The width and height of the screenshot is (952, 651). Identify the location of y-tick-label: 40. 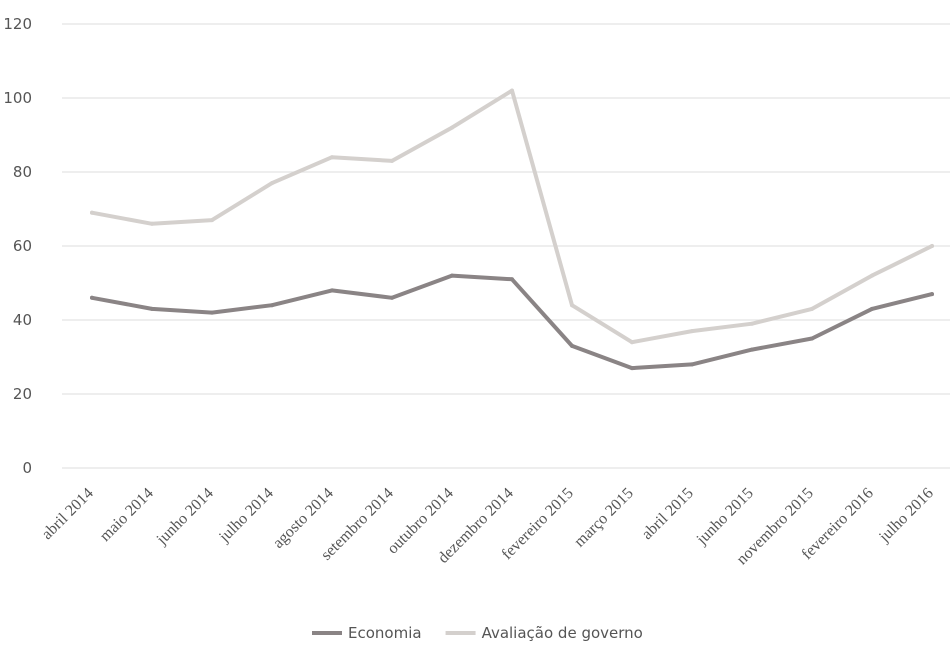
(22, 320).